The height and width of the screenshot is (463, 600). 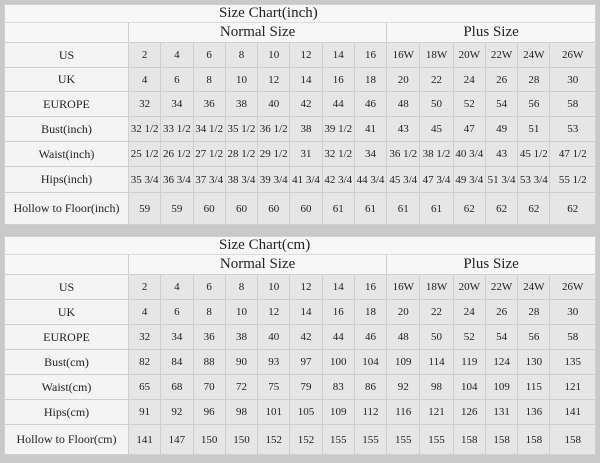 I want to click on size-value-cell: 97, so click(x=306, y=362).